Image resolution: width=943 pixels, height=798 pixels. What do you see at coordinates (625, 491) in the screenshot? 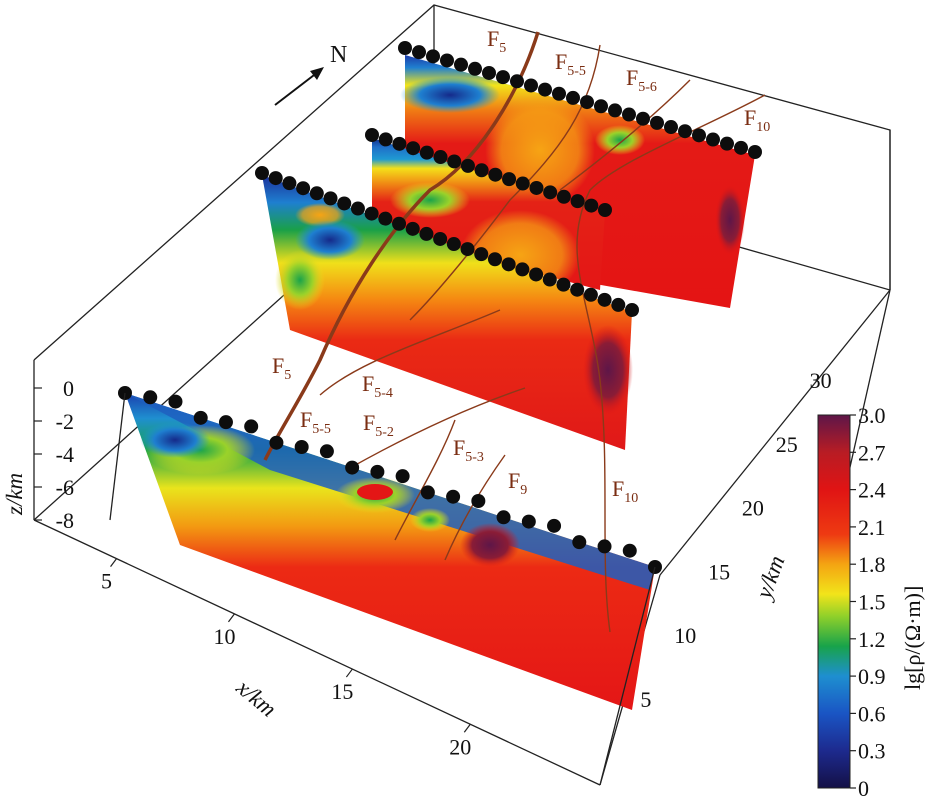
I see `fault-label-f10-front: F10` at bounding box center [625, 491].